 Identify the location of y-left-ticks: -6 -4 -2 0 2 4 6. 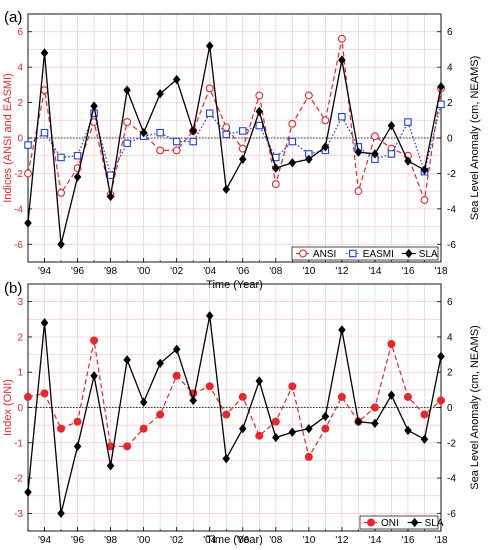
(23, 139).